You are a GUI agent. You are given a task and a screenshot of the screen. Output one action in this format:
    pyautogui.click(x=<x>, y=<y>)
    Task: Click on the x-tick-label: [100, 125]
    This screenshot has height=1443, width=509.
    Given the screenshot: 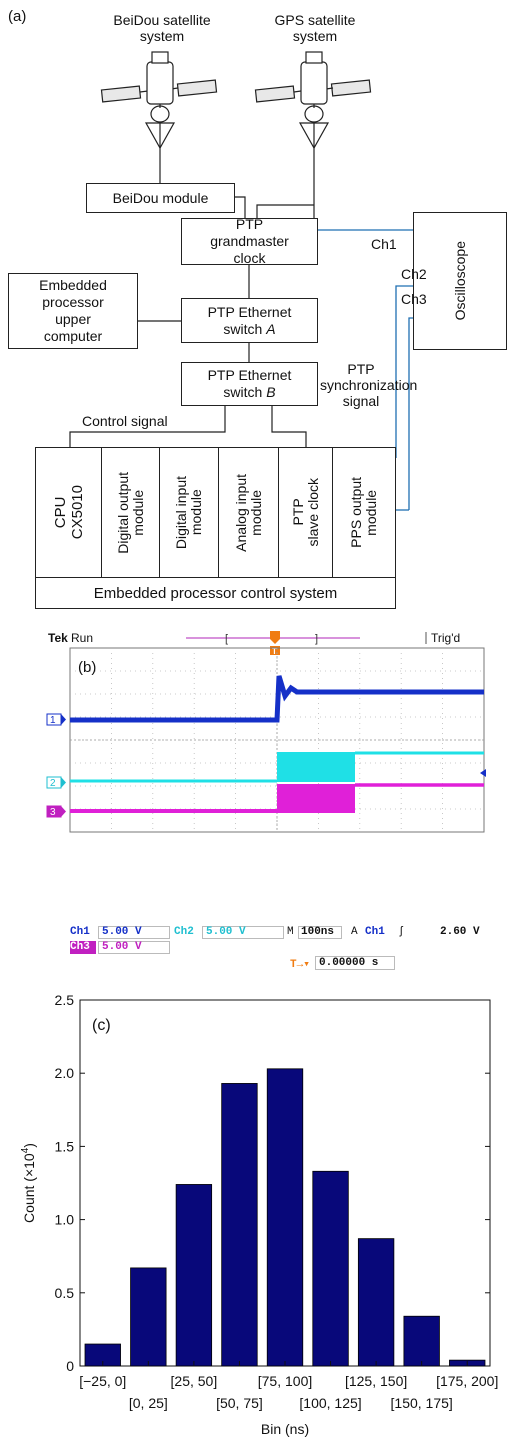 What is the action you would take?
    pyautogui.click(x=330, y=1403)
    